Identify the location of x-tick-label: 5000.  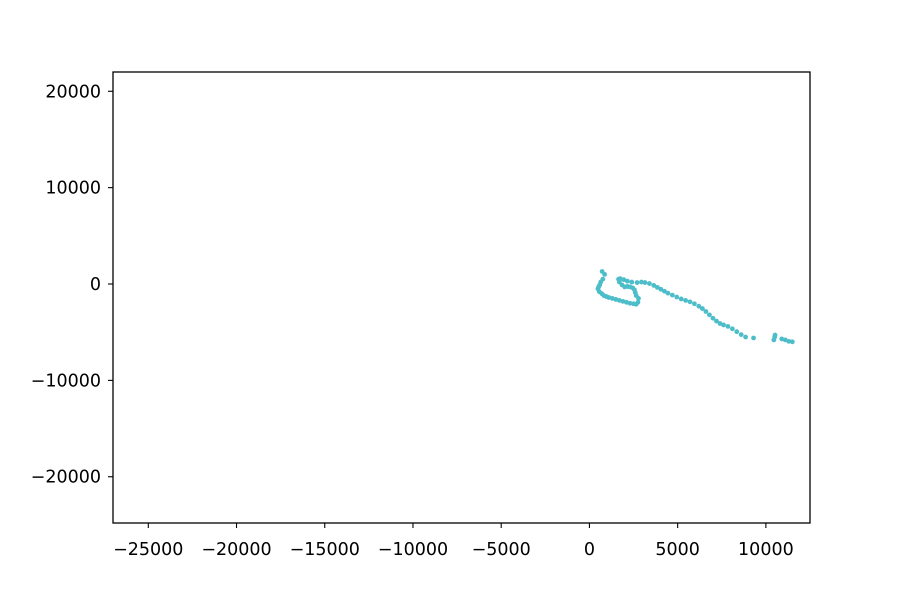
(677, 550).